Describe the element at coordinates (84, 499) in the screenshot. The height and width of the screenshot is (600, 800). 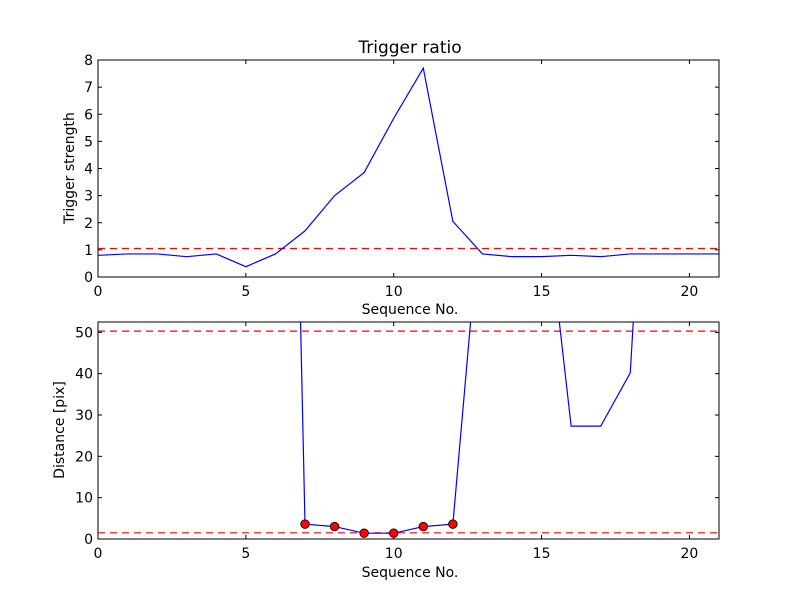
I see `y-tick-label: 10` at that location.